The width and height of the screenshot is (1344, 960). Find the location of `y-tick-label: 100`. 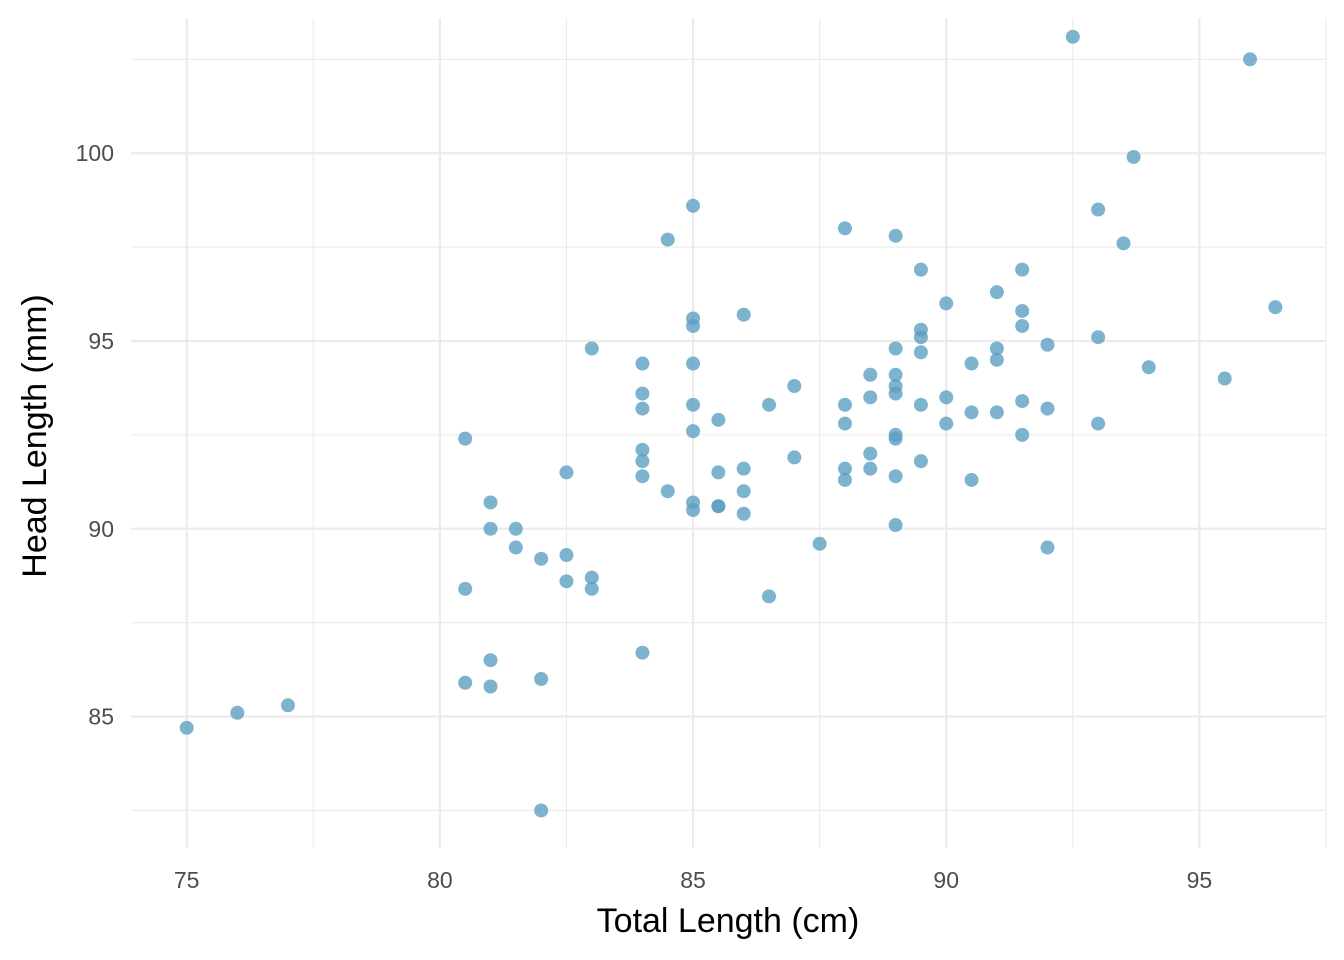

y-tick-label: 100 is located at coordinates (95, 153).